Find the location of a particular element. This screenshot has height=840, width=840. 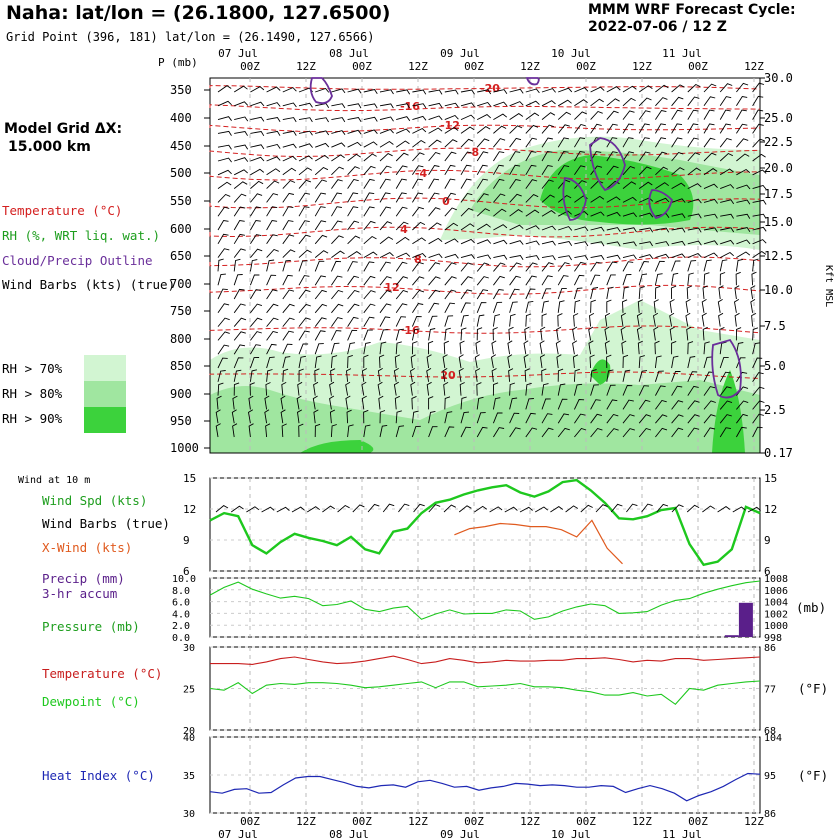

pressure-tick-label: 900 is located at coordinates (181, 394).